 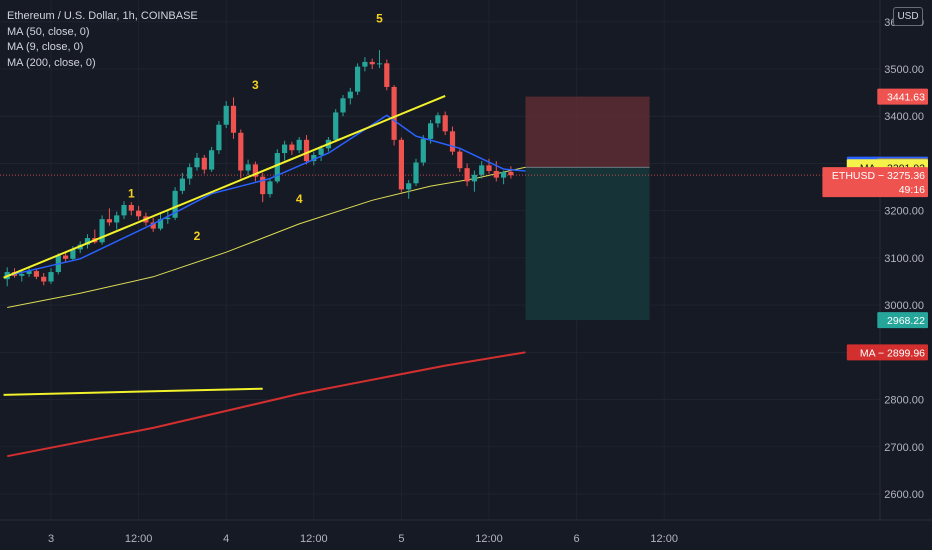 What do you see at coordinates (587, 132) in the screenshot?
I see `stop-loss-zone` at bounding box center [587, 132].